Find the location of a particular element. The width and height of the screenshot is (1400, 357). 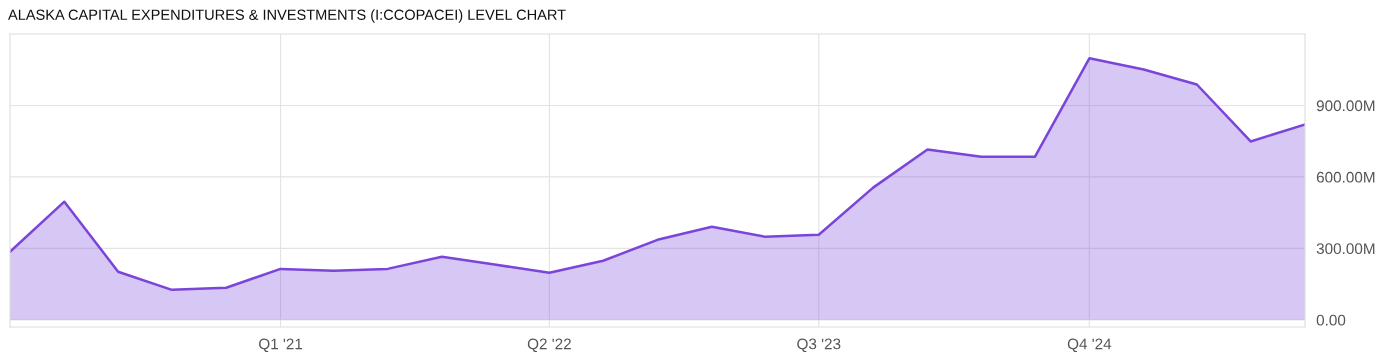

x-tick-label: Q1 '21 is located at coordinates (281, 345).